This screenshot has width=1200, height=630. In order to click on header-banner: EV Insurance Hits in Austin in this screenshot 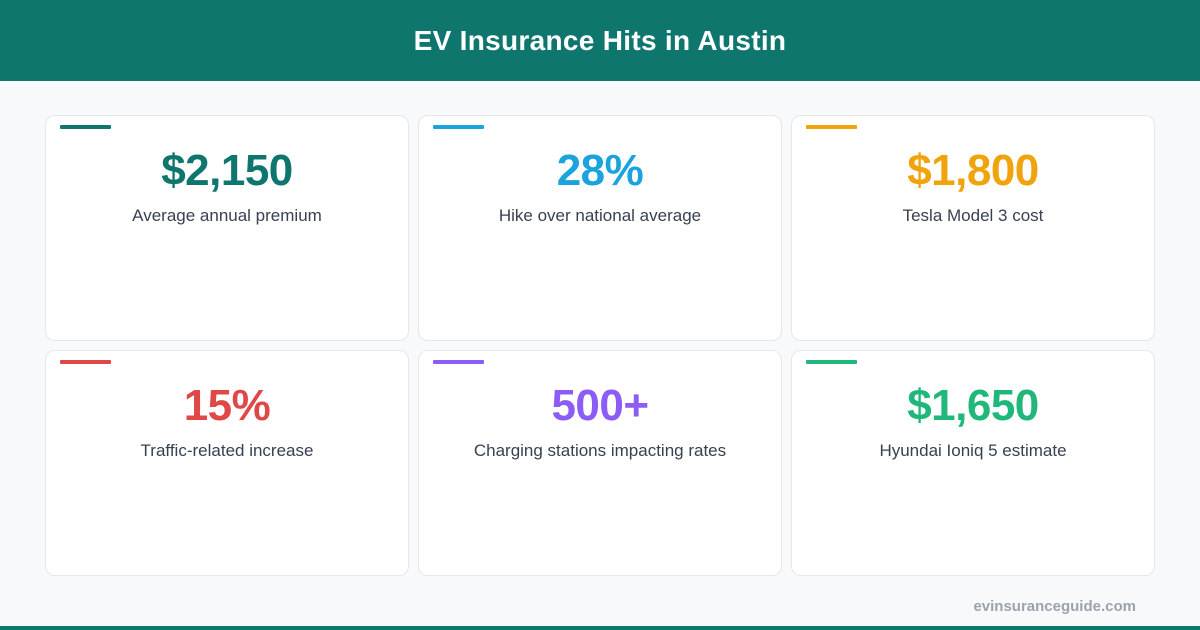, I will do `click(600, 40)`.